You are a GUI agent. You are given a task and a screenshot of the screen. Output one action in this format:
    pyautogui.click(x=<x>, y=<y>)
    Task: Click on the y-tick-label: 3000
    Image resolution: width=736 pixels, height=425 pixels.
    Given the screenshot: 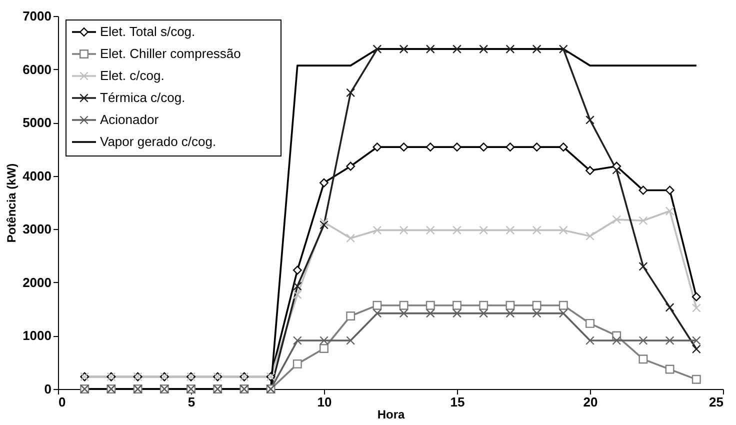 What is the action you would take?
    pyautogui.click(x=37, y=229)
    